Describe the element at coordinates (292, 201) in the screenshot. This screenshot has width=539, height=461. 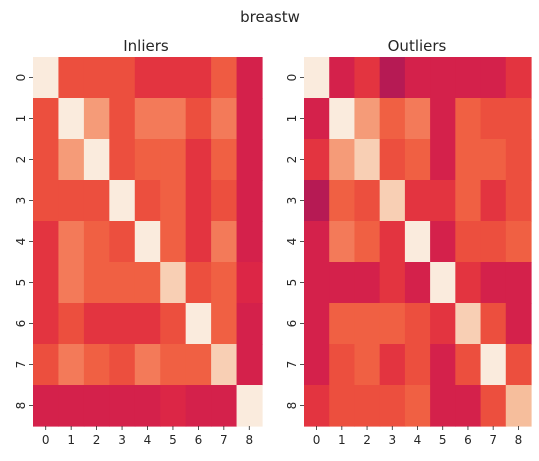
I see `heatmap-outliers-y-tick-label: 3` at that location.